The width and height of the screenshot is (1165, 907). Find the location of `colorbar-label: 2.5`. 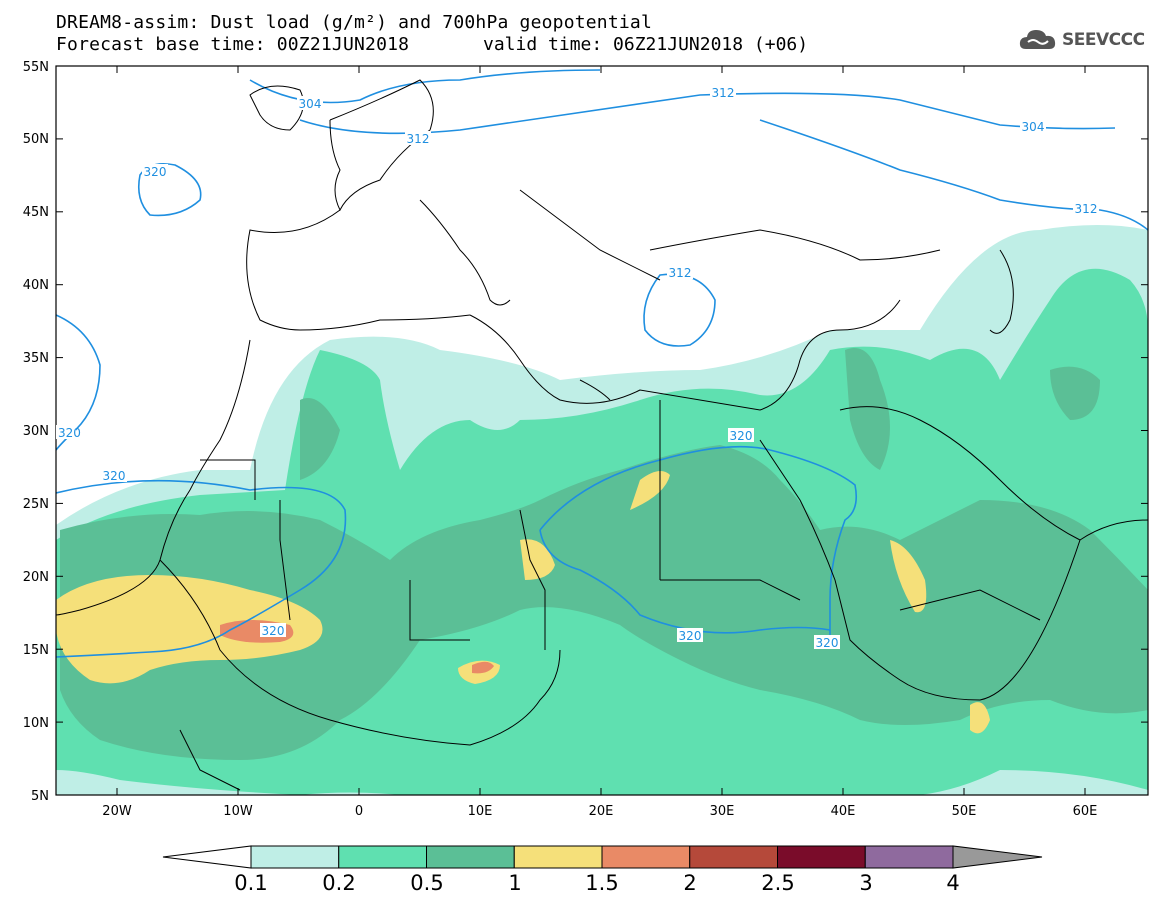

colorbar-label: 2.5 is located at coordinates (777, 883).